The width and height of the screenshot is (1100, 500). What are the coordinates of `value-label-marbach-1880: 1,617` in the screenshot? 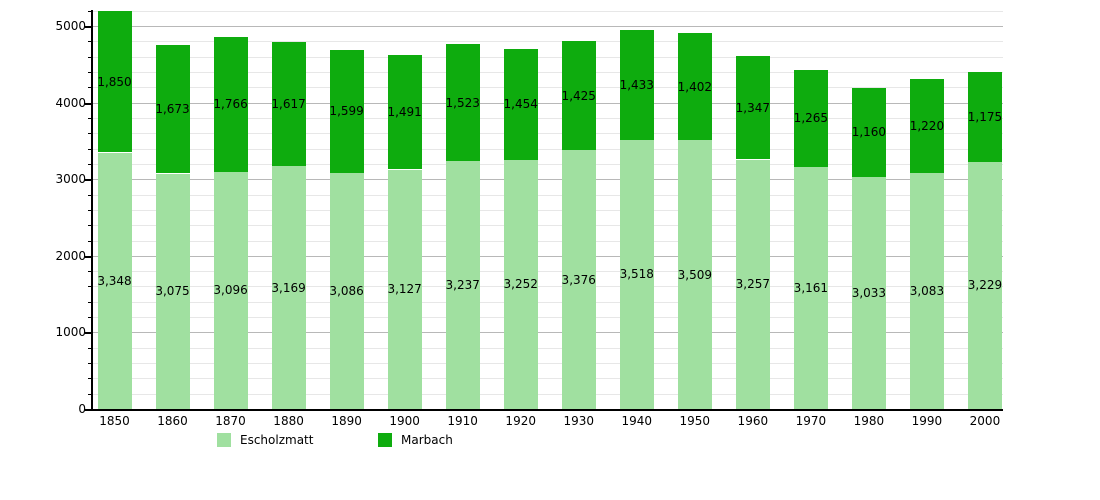 It's located at (288, 104).